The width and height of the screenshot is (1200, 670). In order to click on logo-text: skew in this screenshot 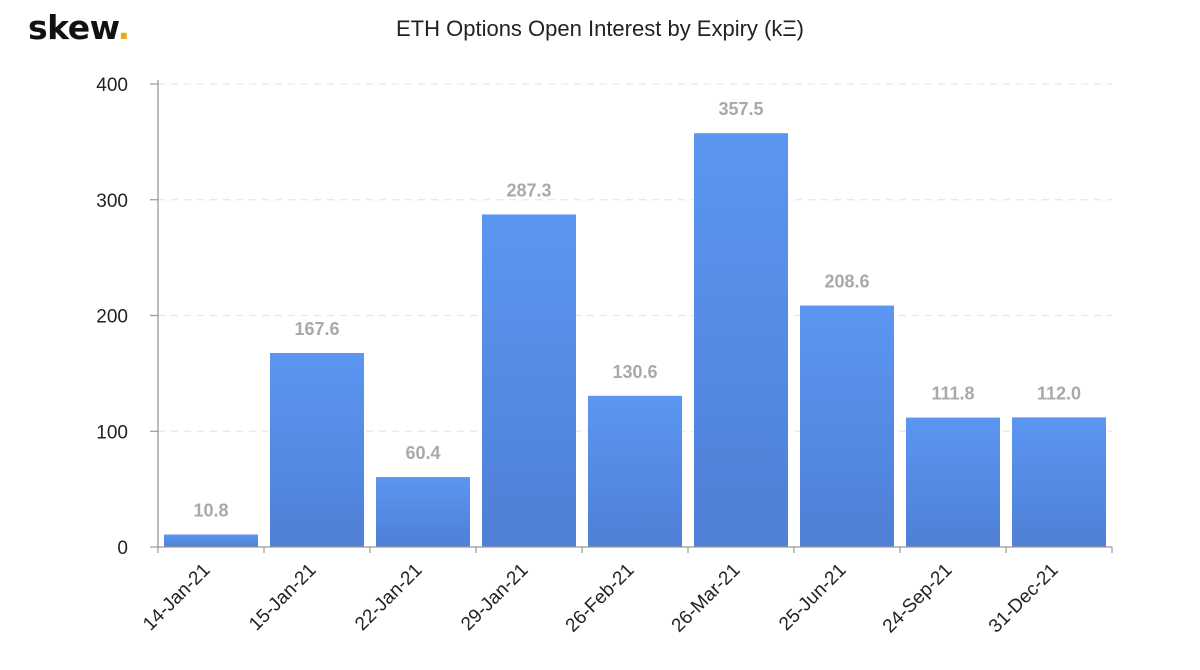, I will do `click(73, 27)`.